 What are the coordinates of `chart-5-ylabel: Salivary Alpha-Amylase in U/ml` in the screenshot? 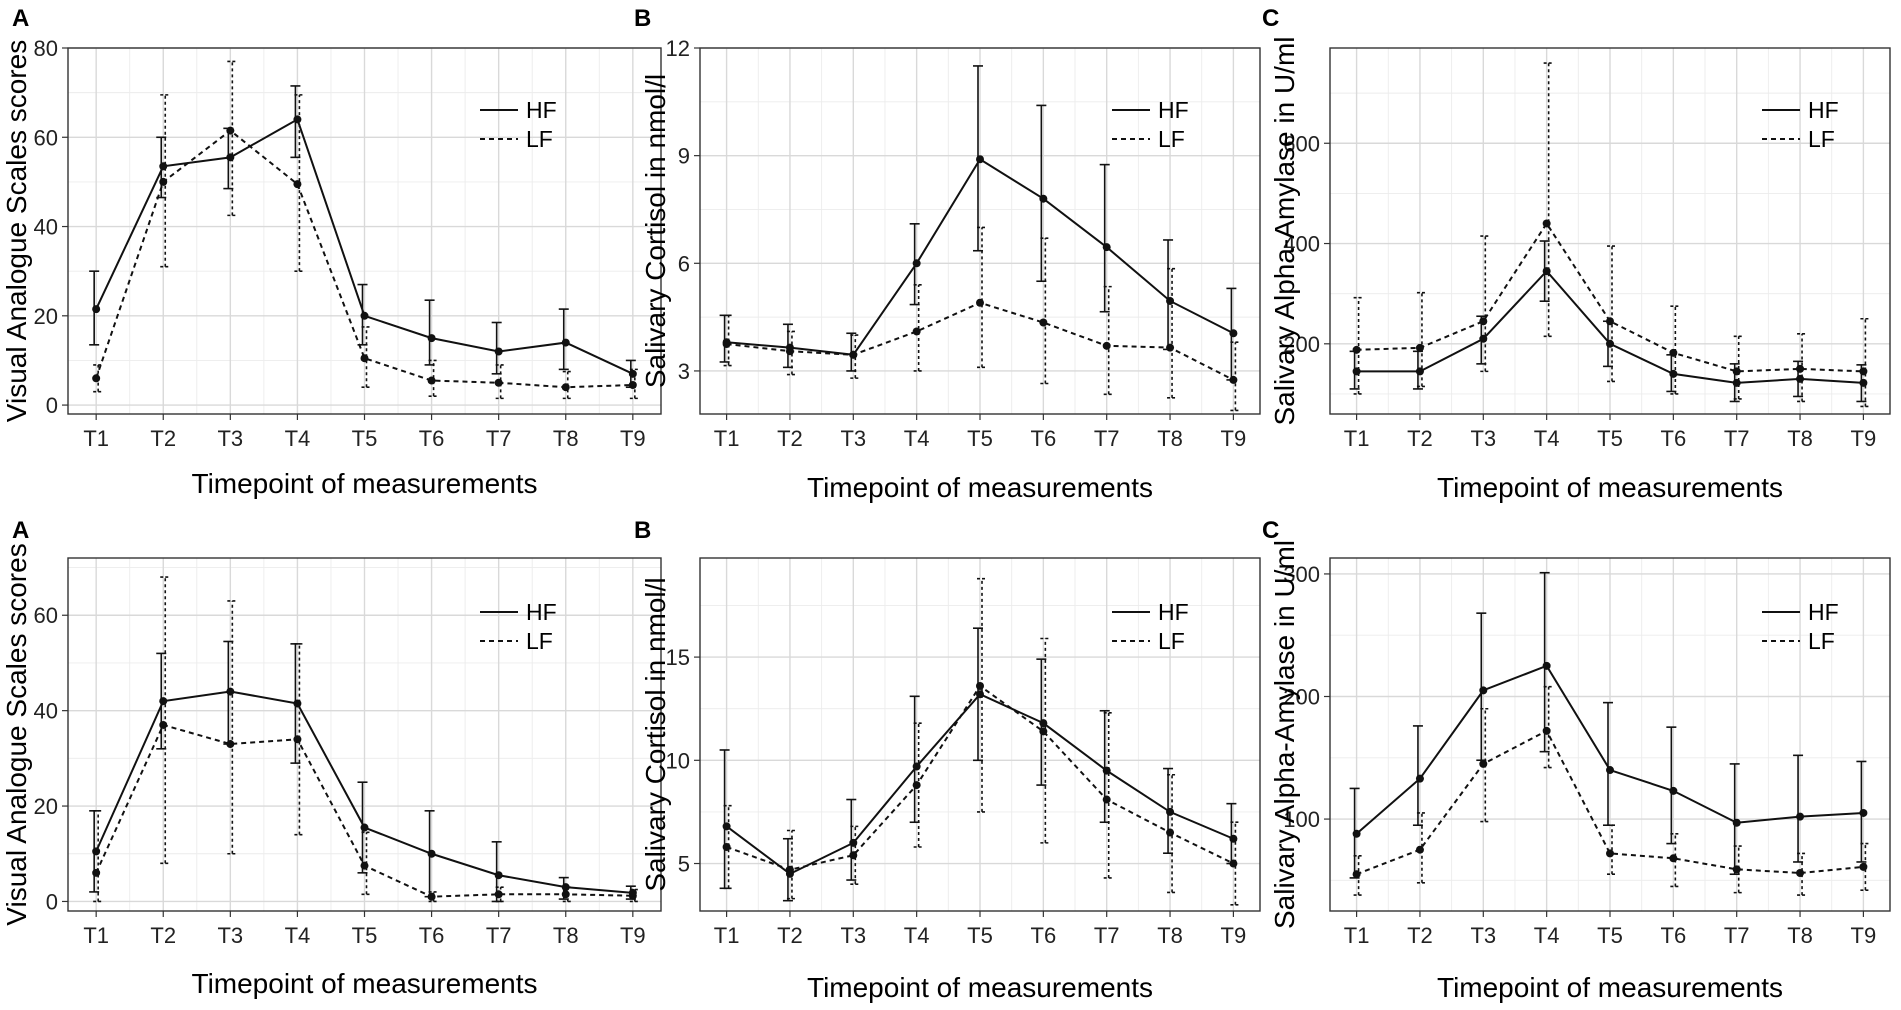 It's located at (1284, 734).